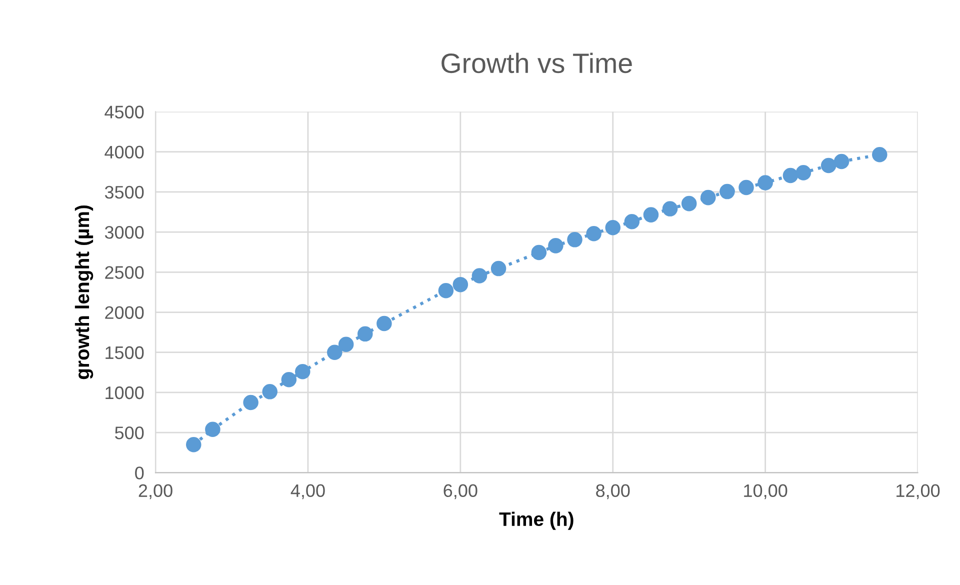 This screenshot has height=585, width=960. I want to click on y-tick-label: 4000, so click(124, 152).